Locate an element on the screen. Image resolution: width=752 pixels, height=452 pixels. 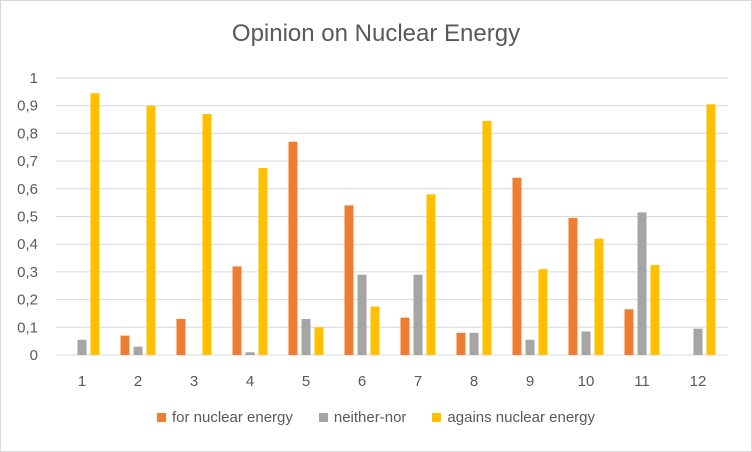
x-tick-label: 6 is located at coordinates (362, 381).